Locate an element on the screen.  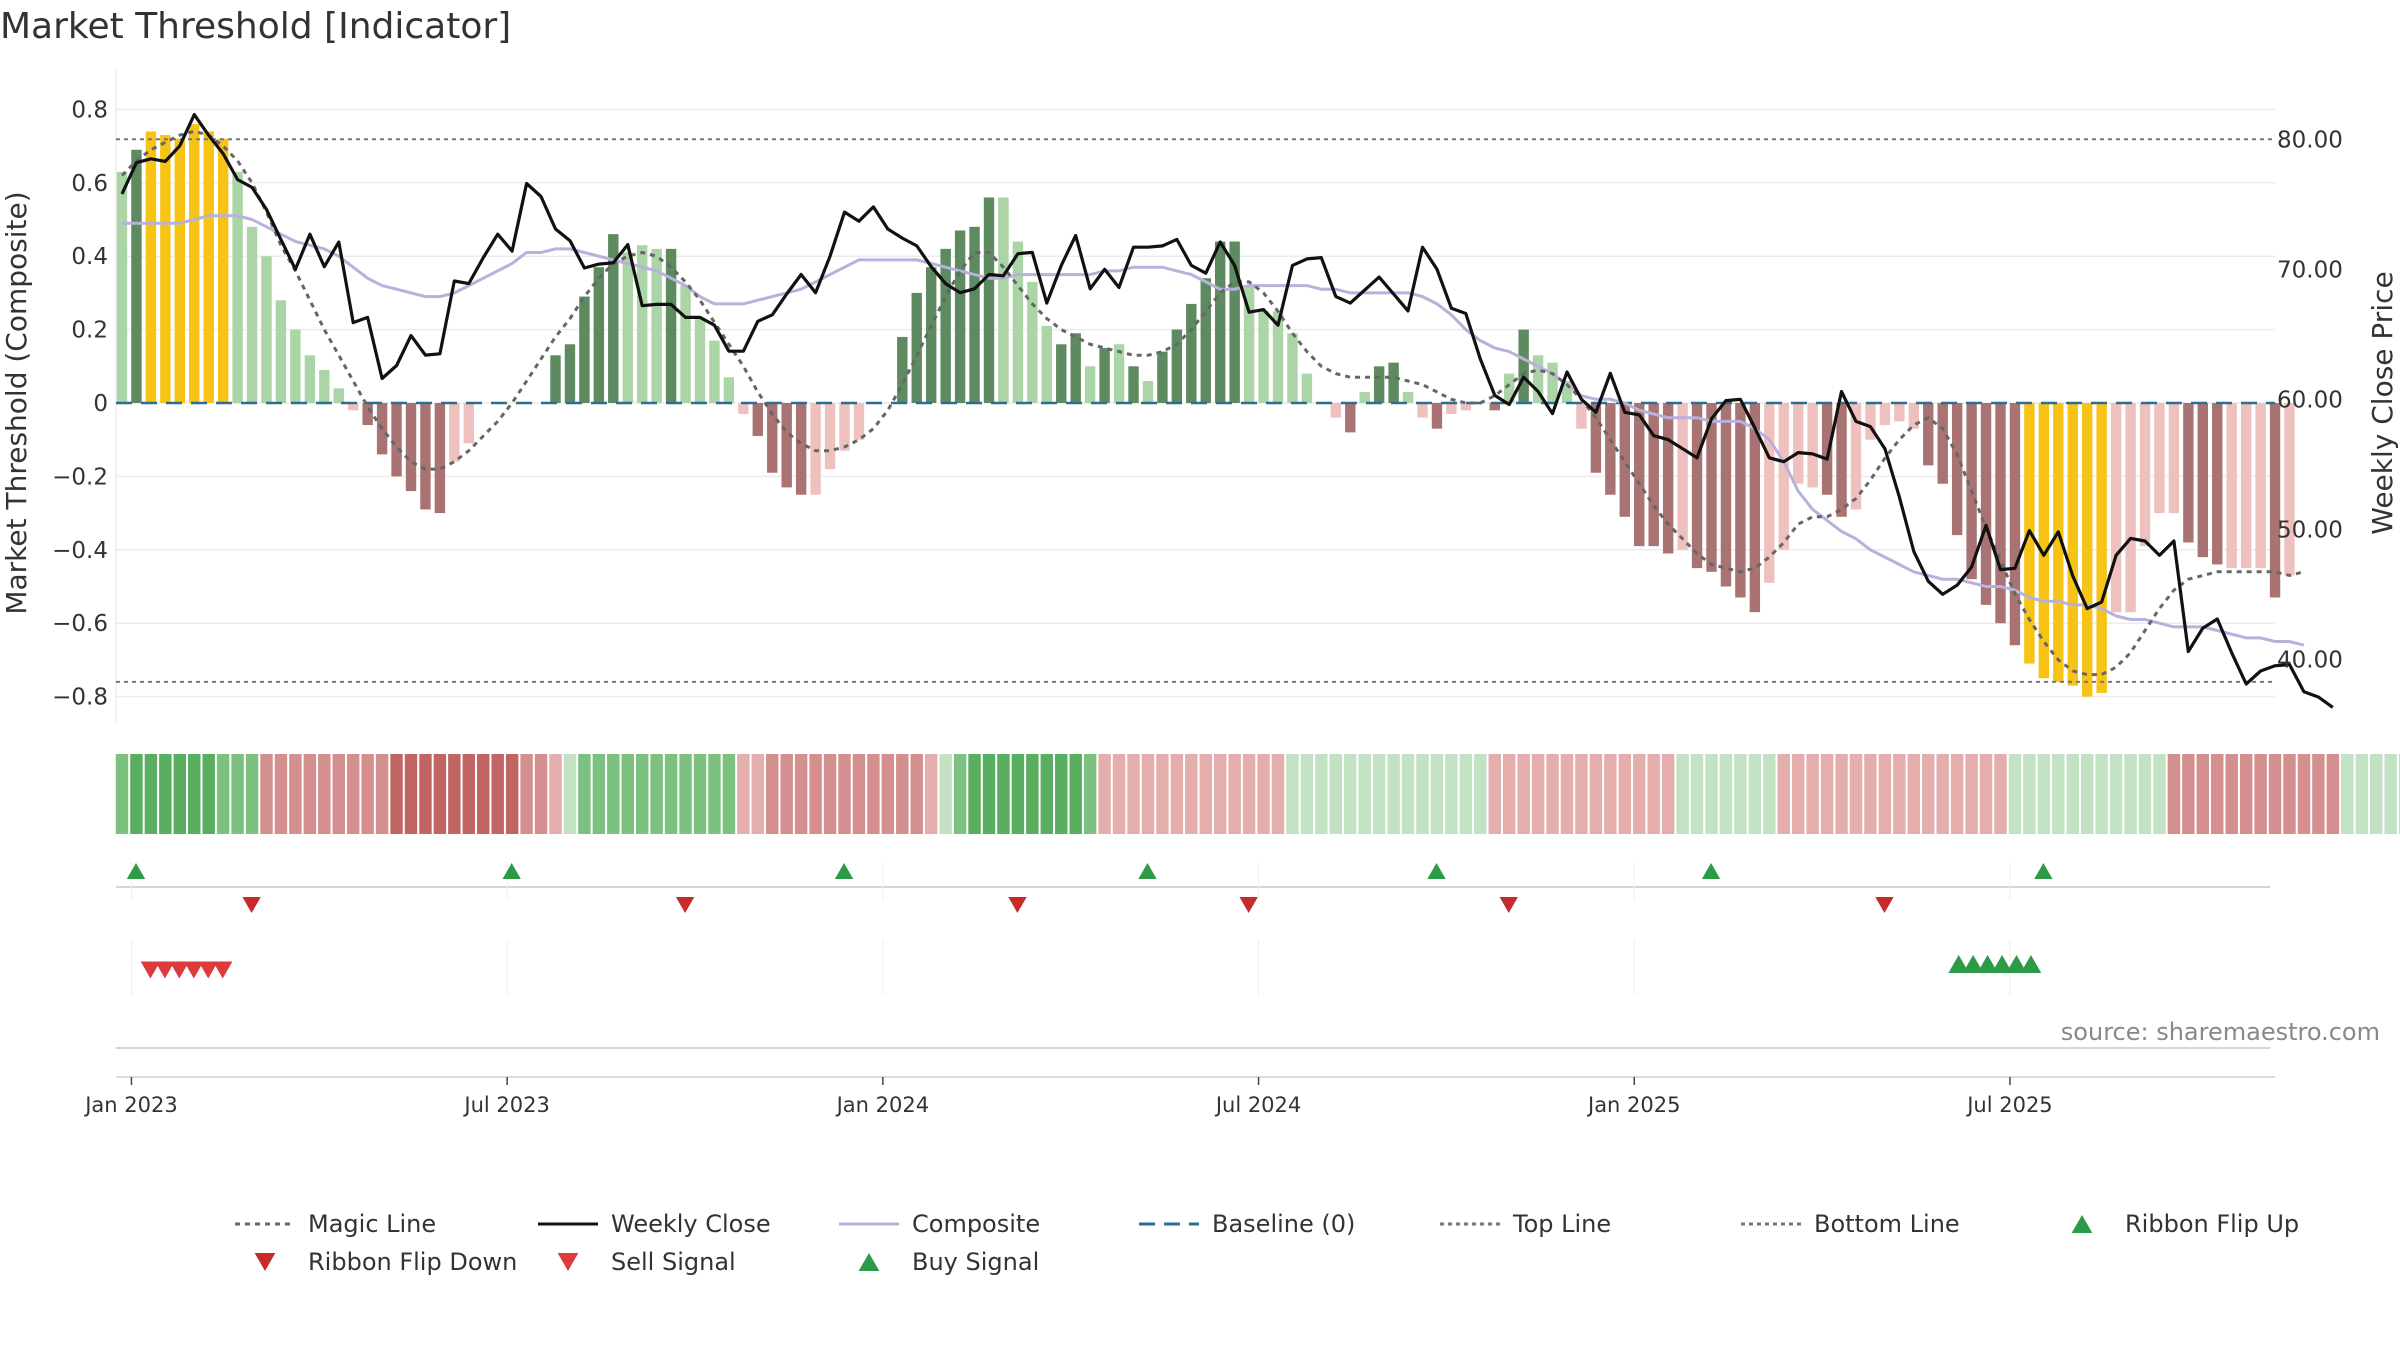
trend-ribbon is located at coordinates (1257, 794).